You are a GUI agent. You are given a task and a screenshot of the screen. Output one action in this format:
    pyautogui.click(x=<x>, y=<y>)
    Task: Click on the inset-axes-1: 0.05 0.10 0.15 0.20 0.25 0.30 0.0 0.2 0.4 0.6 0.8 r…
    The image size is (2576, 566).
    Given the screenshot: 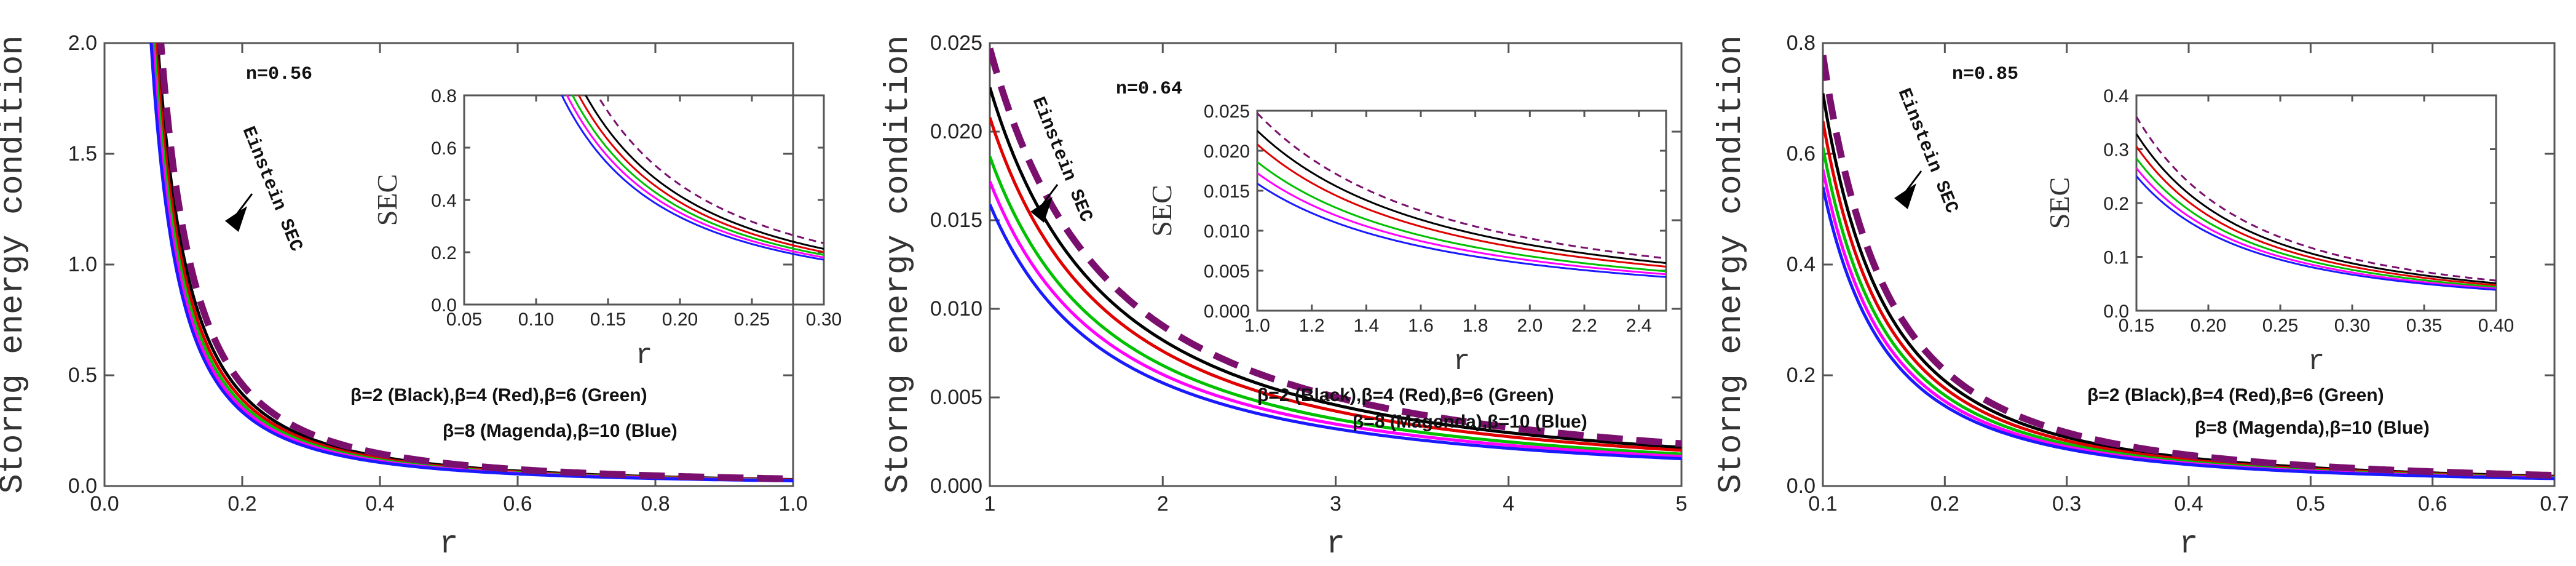 What is the action you would take?
    pyautogui.click(x=606, y=229)
    